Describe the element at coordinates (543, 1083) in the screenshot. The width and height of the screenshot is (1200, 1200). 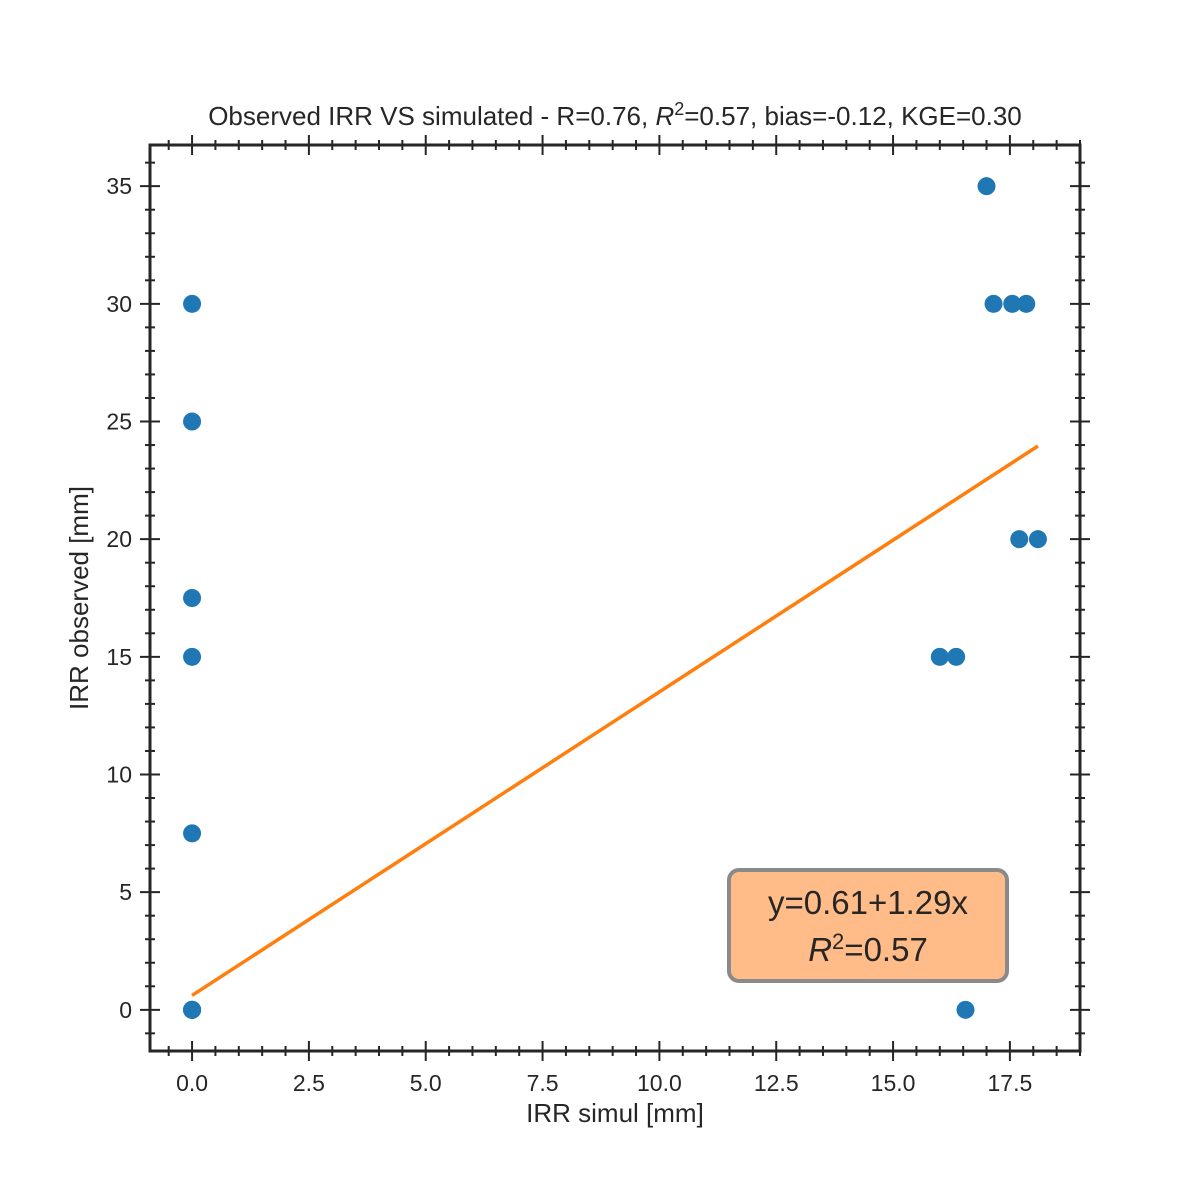
I see `x-tick-label: 7.5` at that location.